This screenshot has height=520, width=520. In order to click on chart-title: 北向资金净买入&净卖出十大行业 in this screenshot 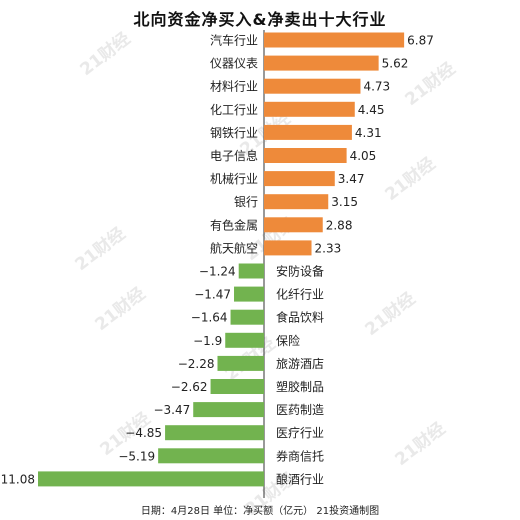, I will do `click(260, 19)`.